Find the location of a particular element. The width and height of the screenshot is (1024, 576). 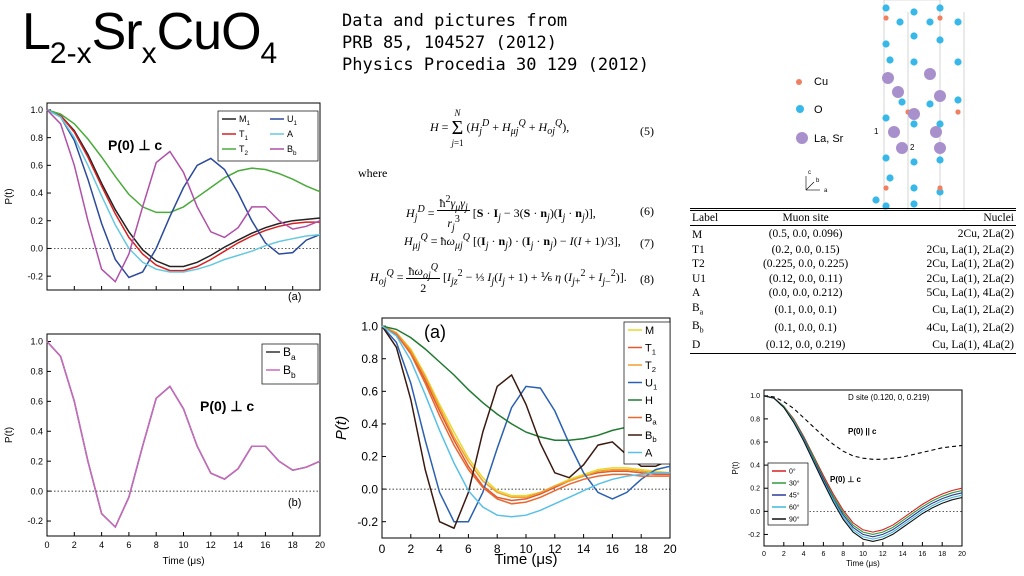

table-row: A (0.0, 0.0, 0.212) 5Cu, La(1), 4La(2) is located at coordinates (853, 293).